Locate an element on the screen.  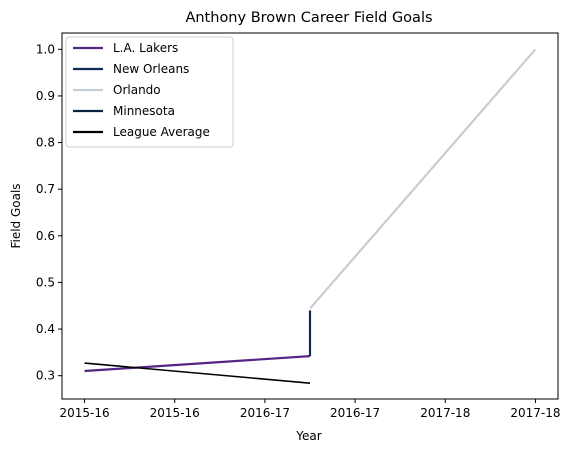
legend-label: Orlando is located at coordinates (137, 90).